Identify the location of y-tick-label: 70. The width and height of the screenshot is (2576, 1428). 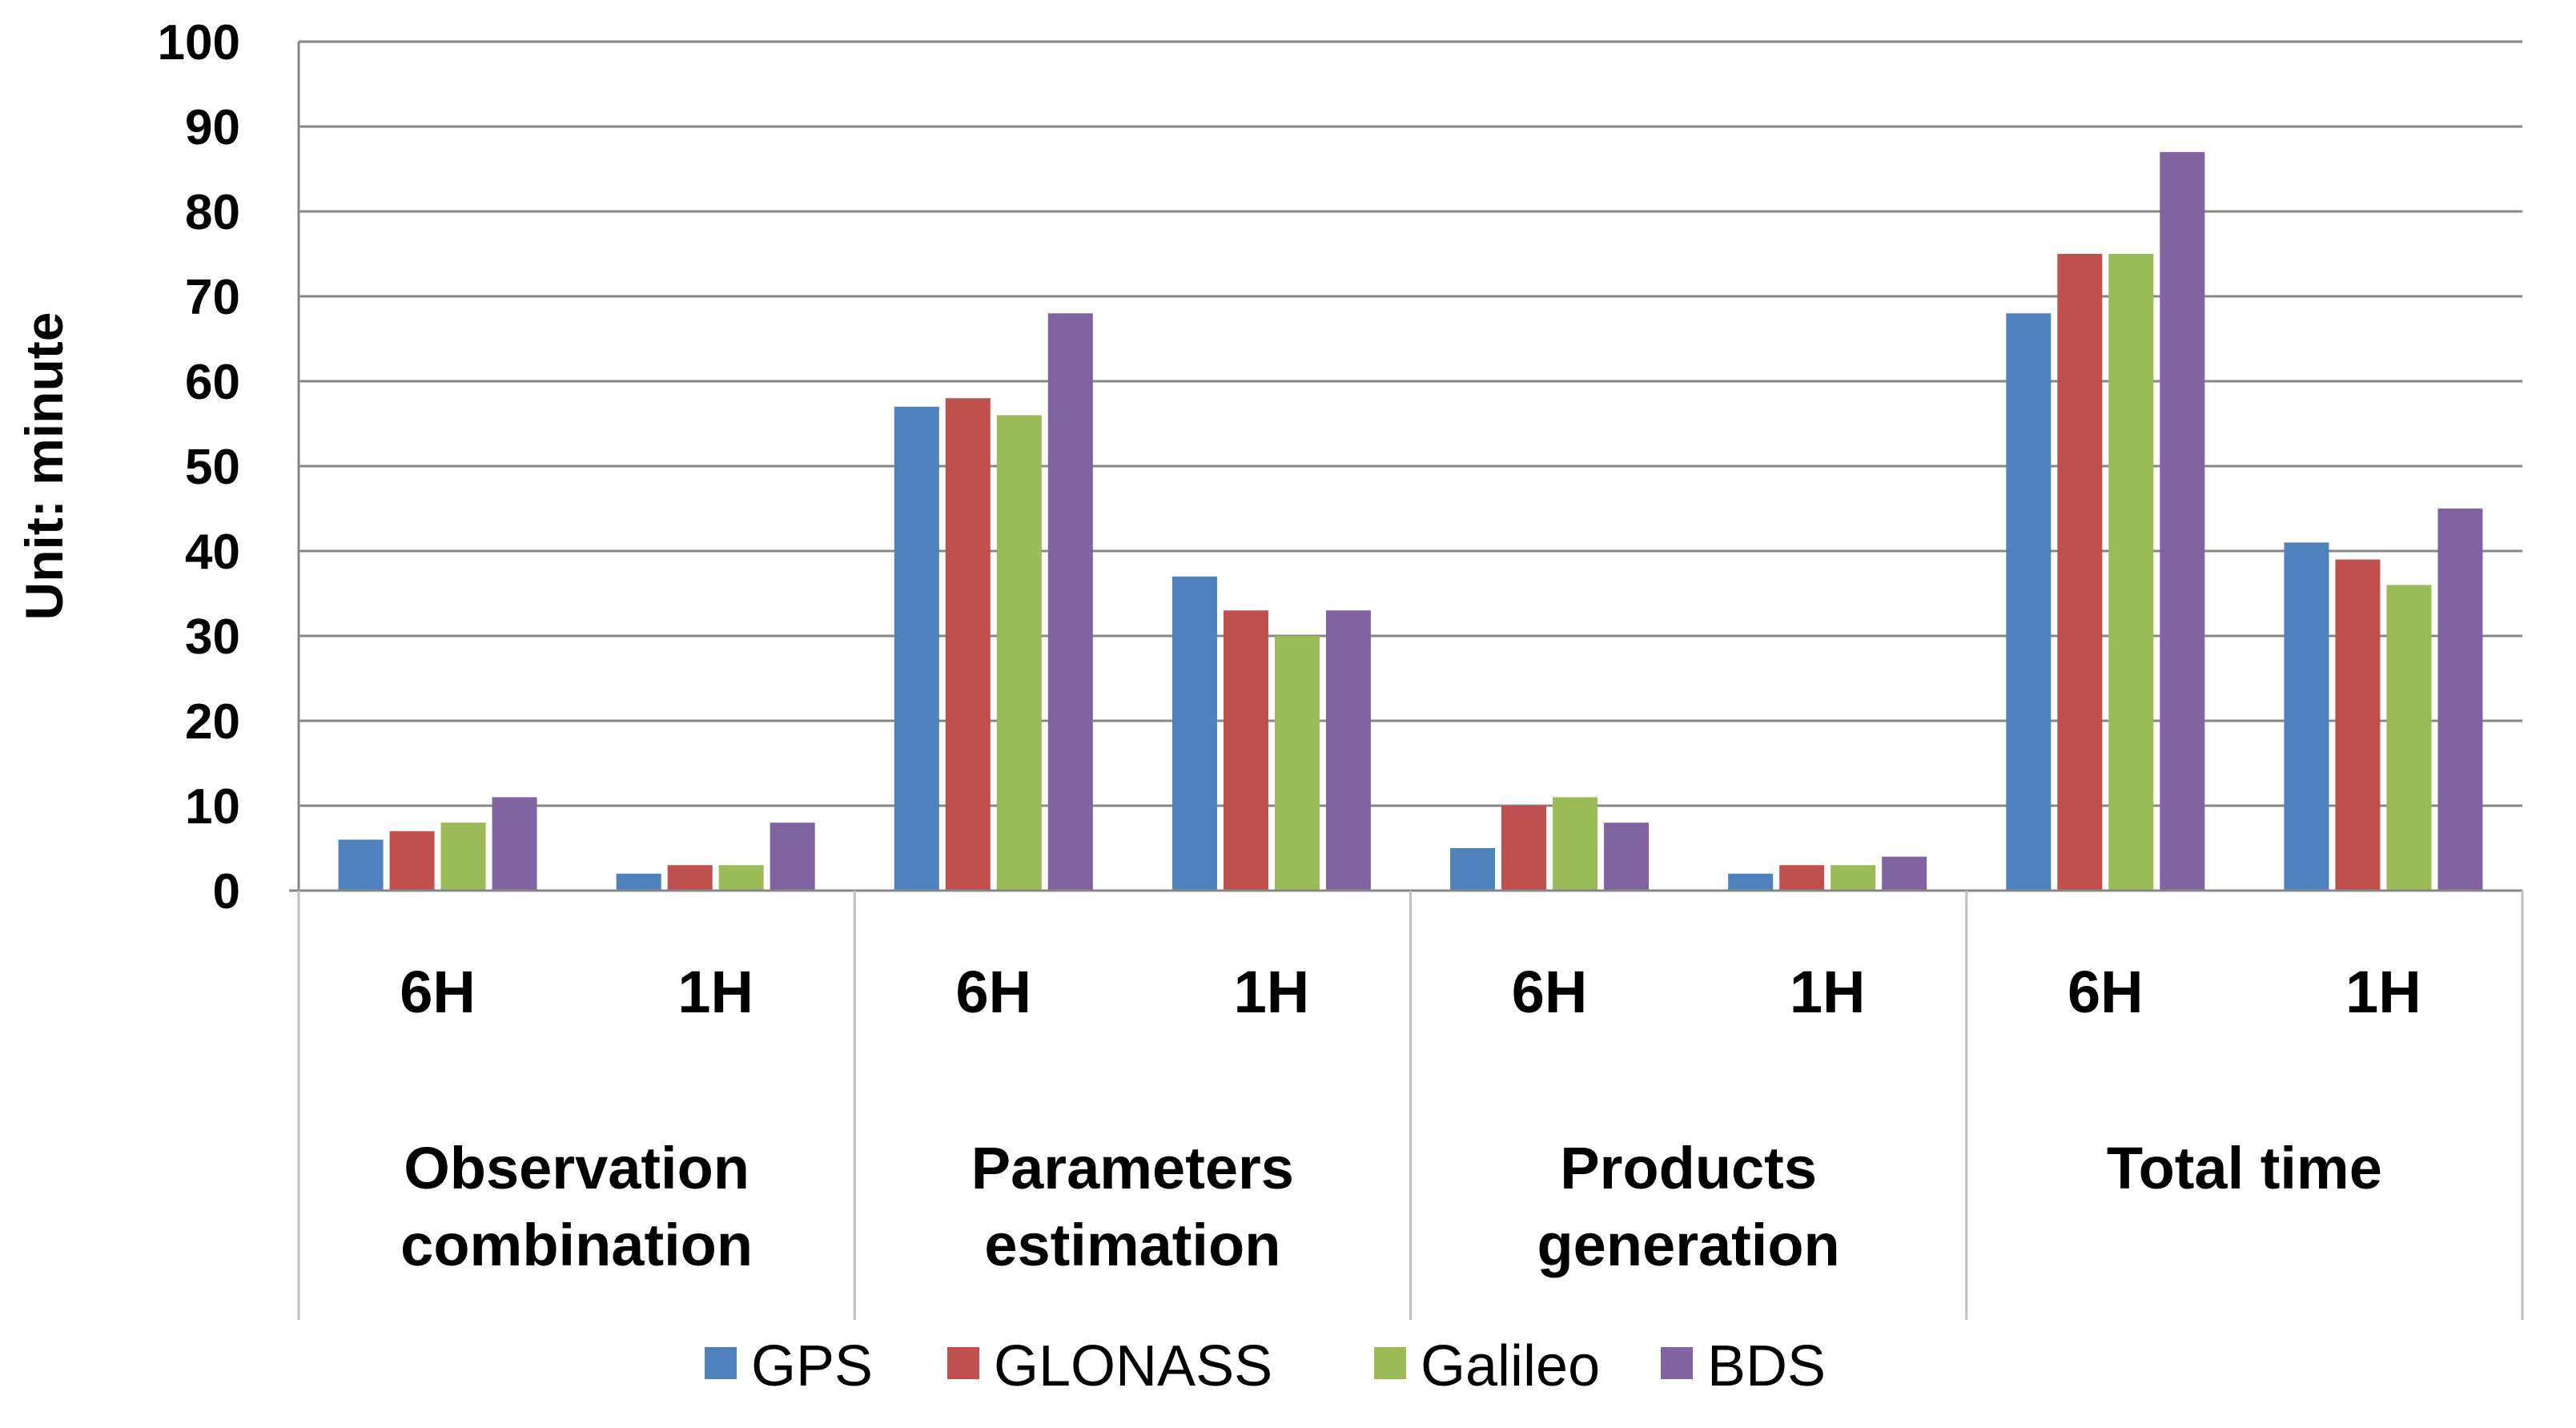
(212, 297).